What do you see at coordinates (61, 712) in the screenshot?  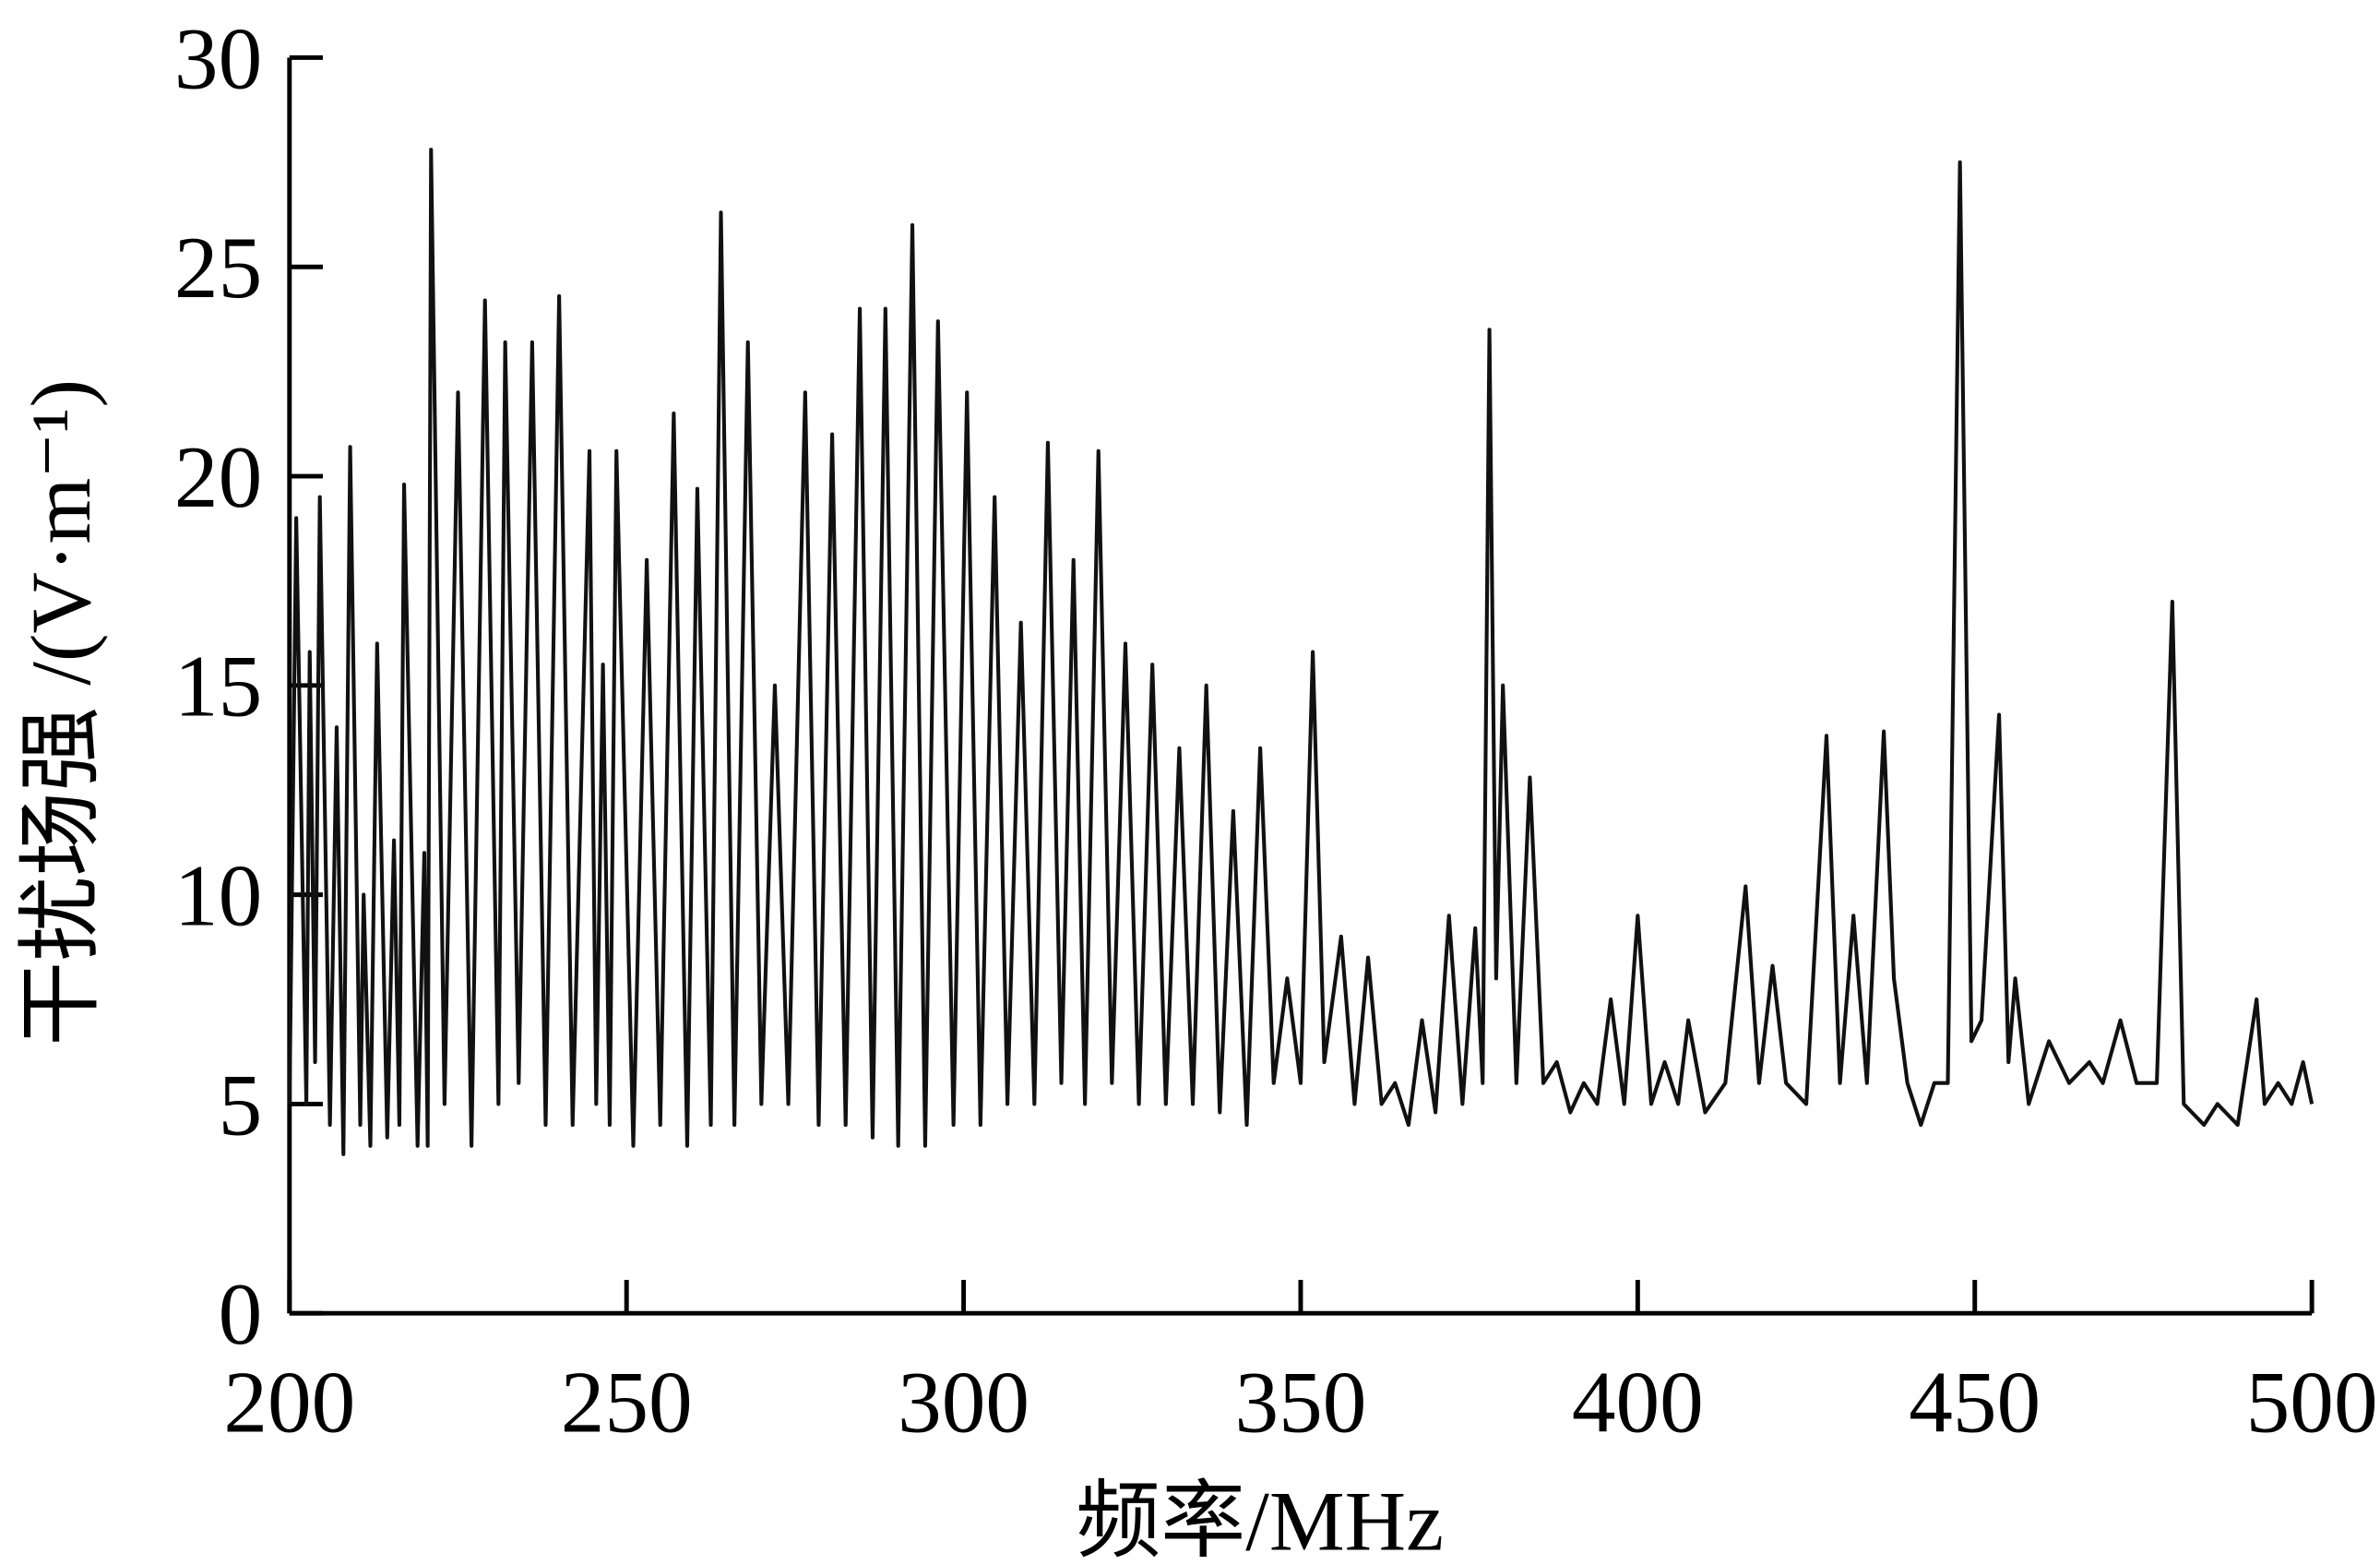 I see `y-axis-label: 干扰场强 /(V·m⁻¹)` at bounding box center [61, 712].